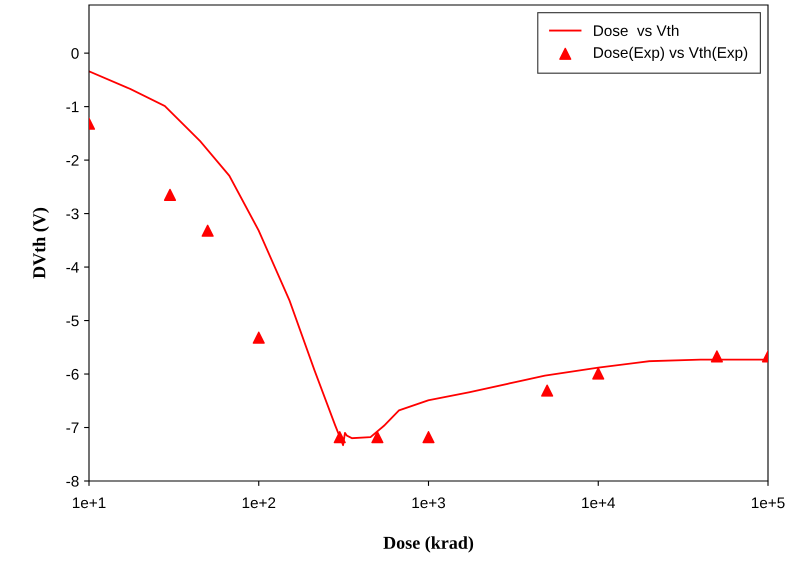  I want to click on y-tick-label: 0, so click(75, 53).